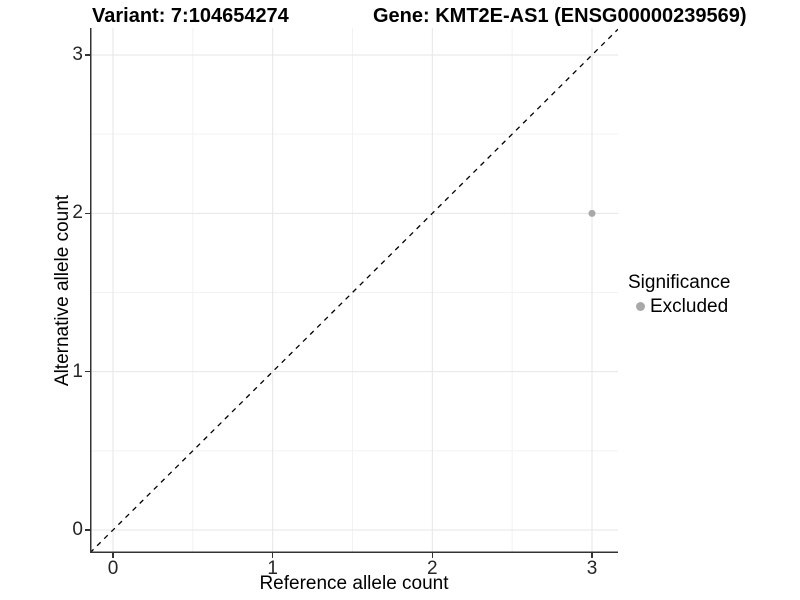 The image size is (800, 600). Describe the element at coordinates (592, 213) in the screenshot. I see `data-point-excluded` at that location.